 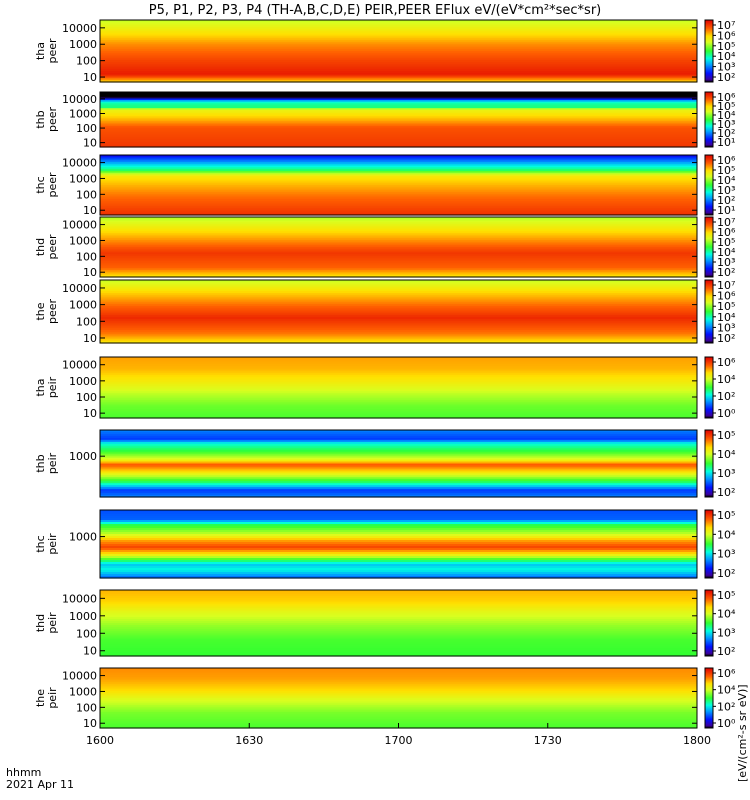 What do you see at coordinates (726, 723) in the screenshot?
I see `colorbar-tick-label: 10⁰` at bounding box center [726, 723].